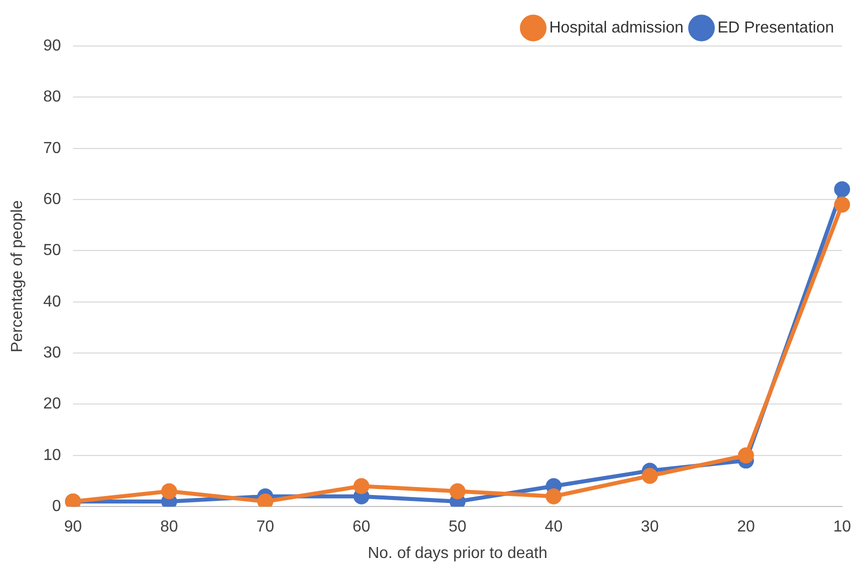  Describe the element at coordinates (52, 148) in the screenshot. I see `y-tick-label: 70` at that location.